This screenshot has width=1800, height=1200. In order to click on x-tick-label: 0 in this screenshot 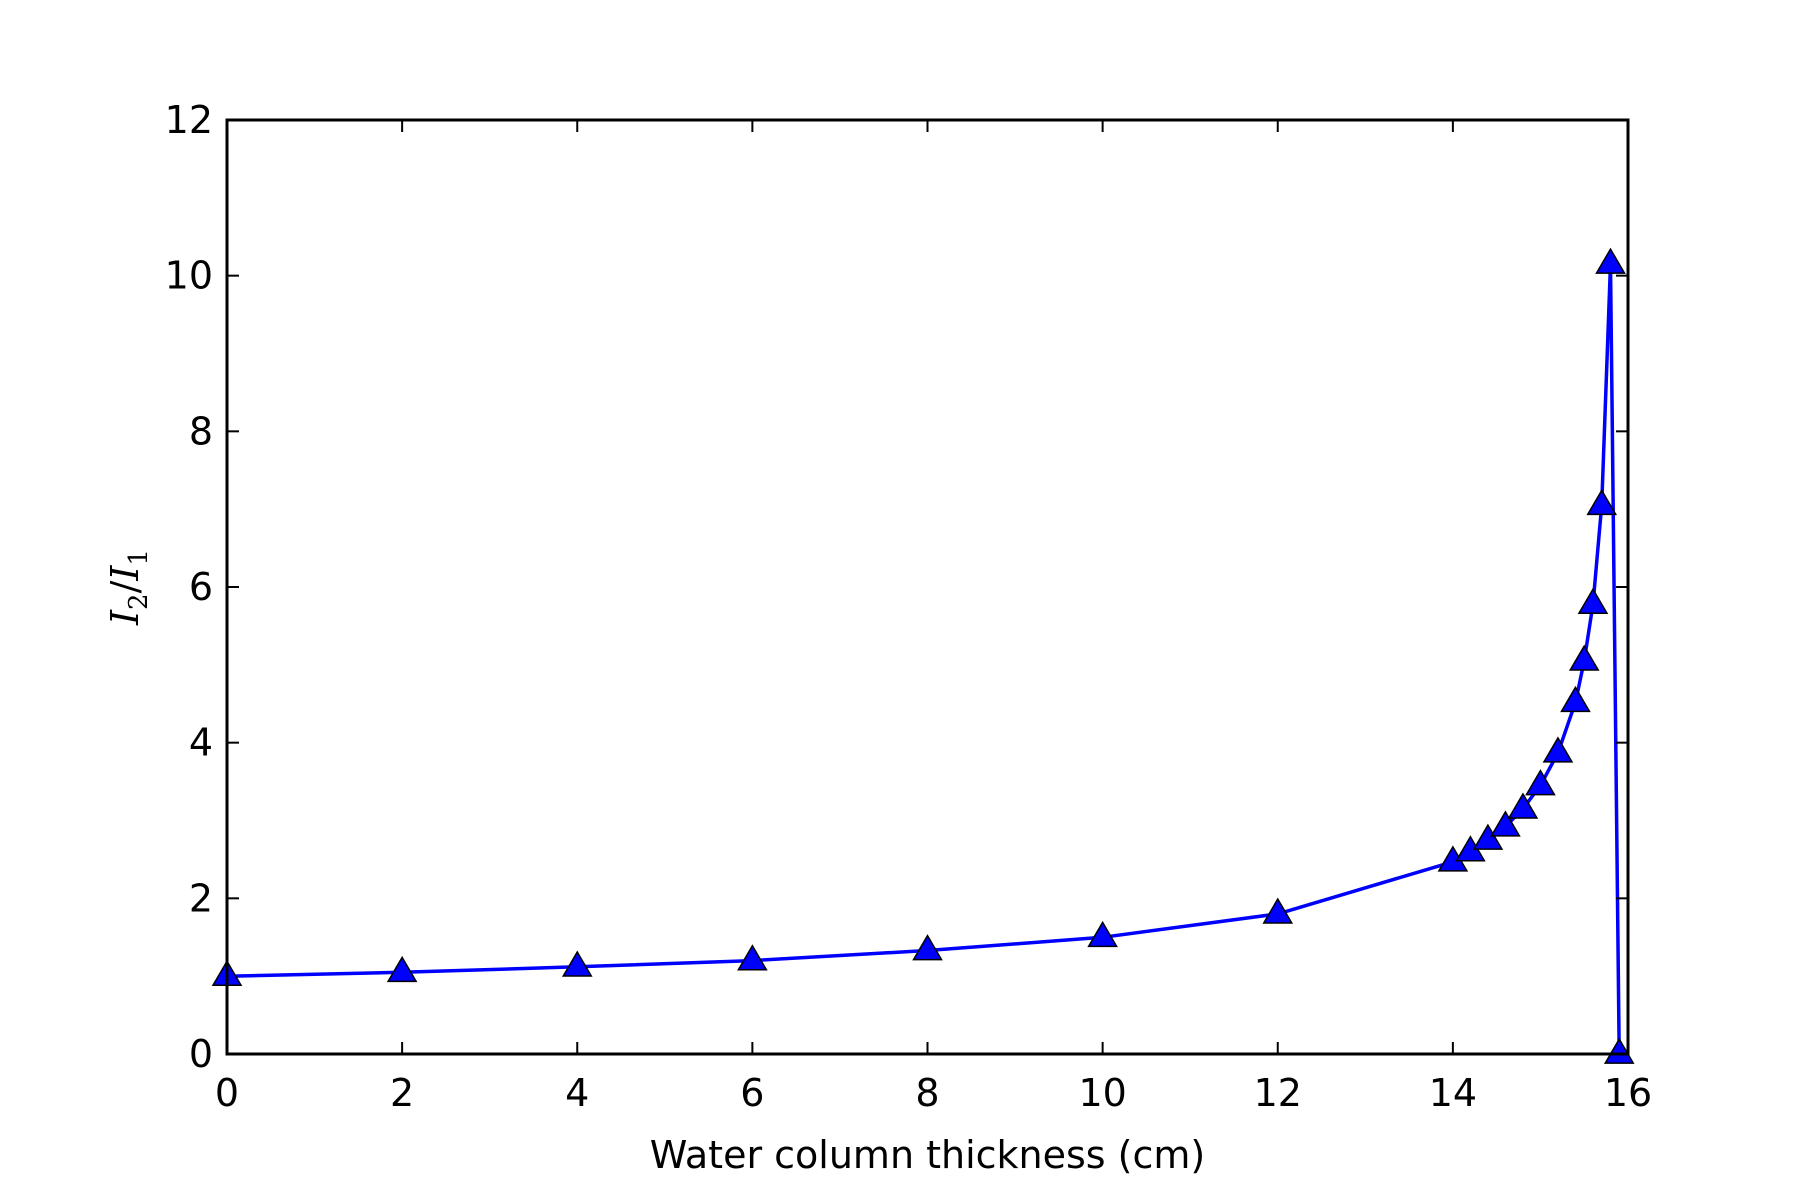, I will do `click(227, 1093)`.